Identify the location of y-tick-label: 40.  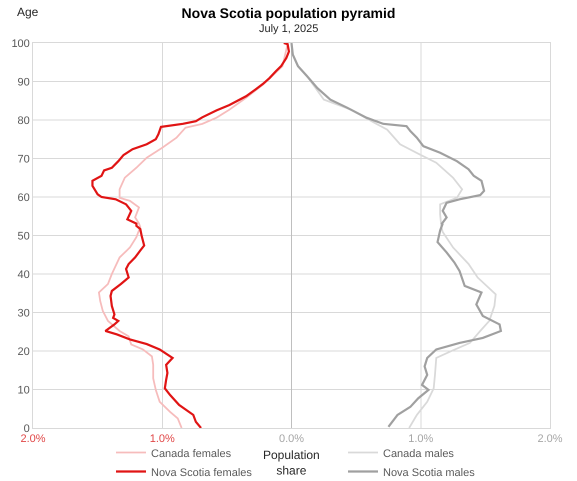
(24, 274).